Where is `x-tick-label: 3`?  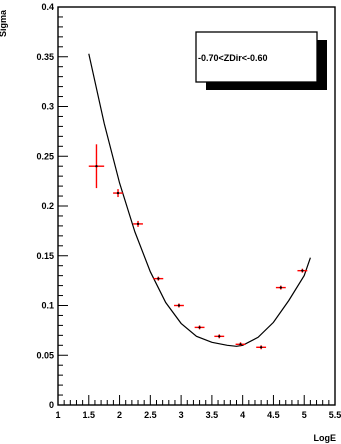
x-tick-label: 3 is located at coordinates (181, 415).